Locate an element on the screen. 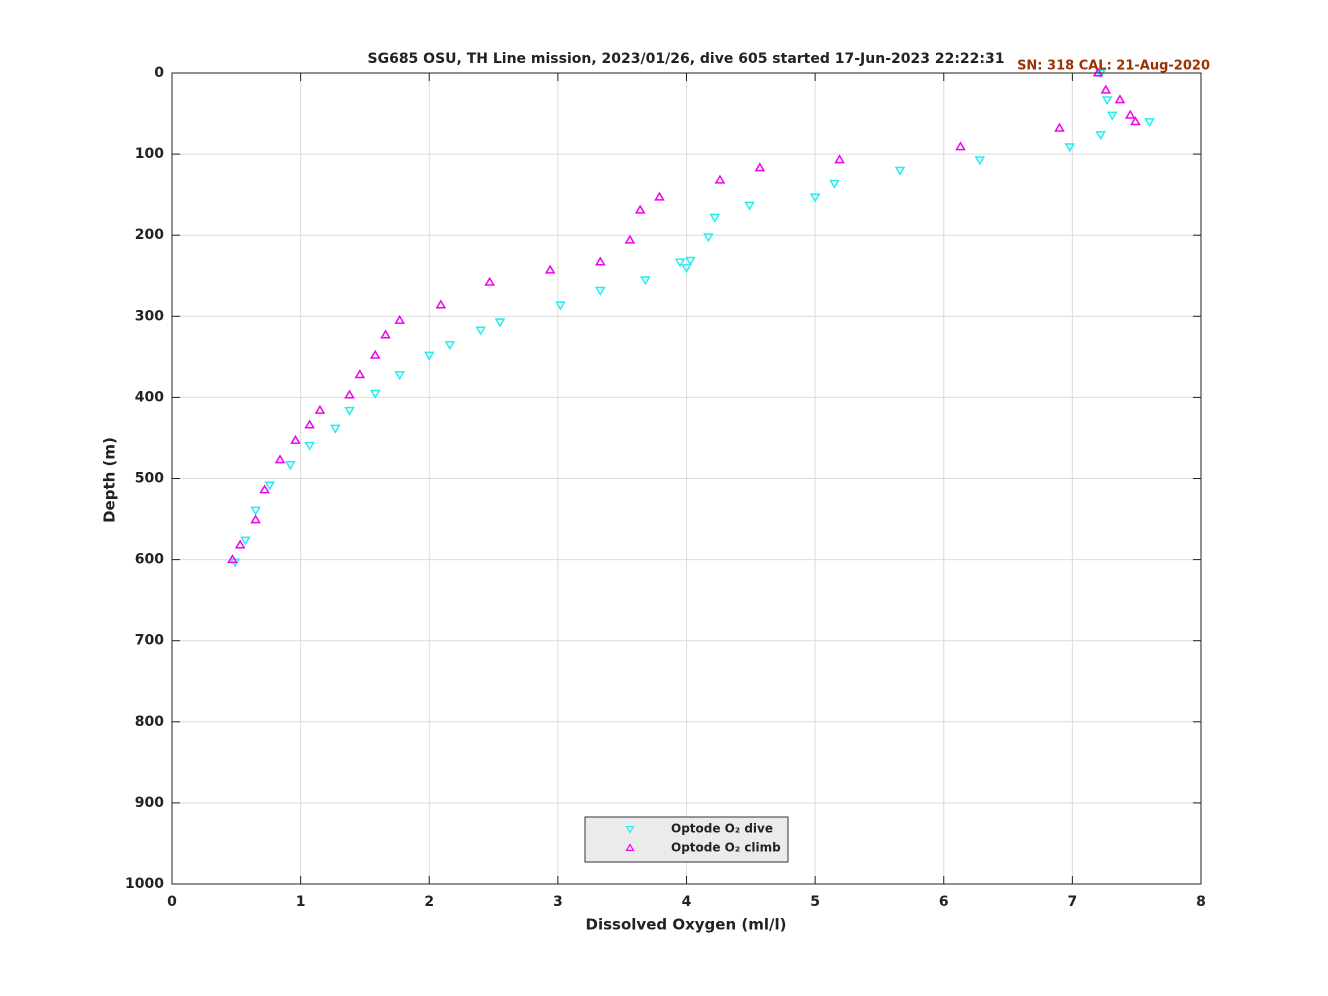  y-tick-label: 900 is located at coordinates (149, 803).